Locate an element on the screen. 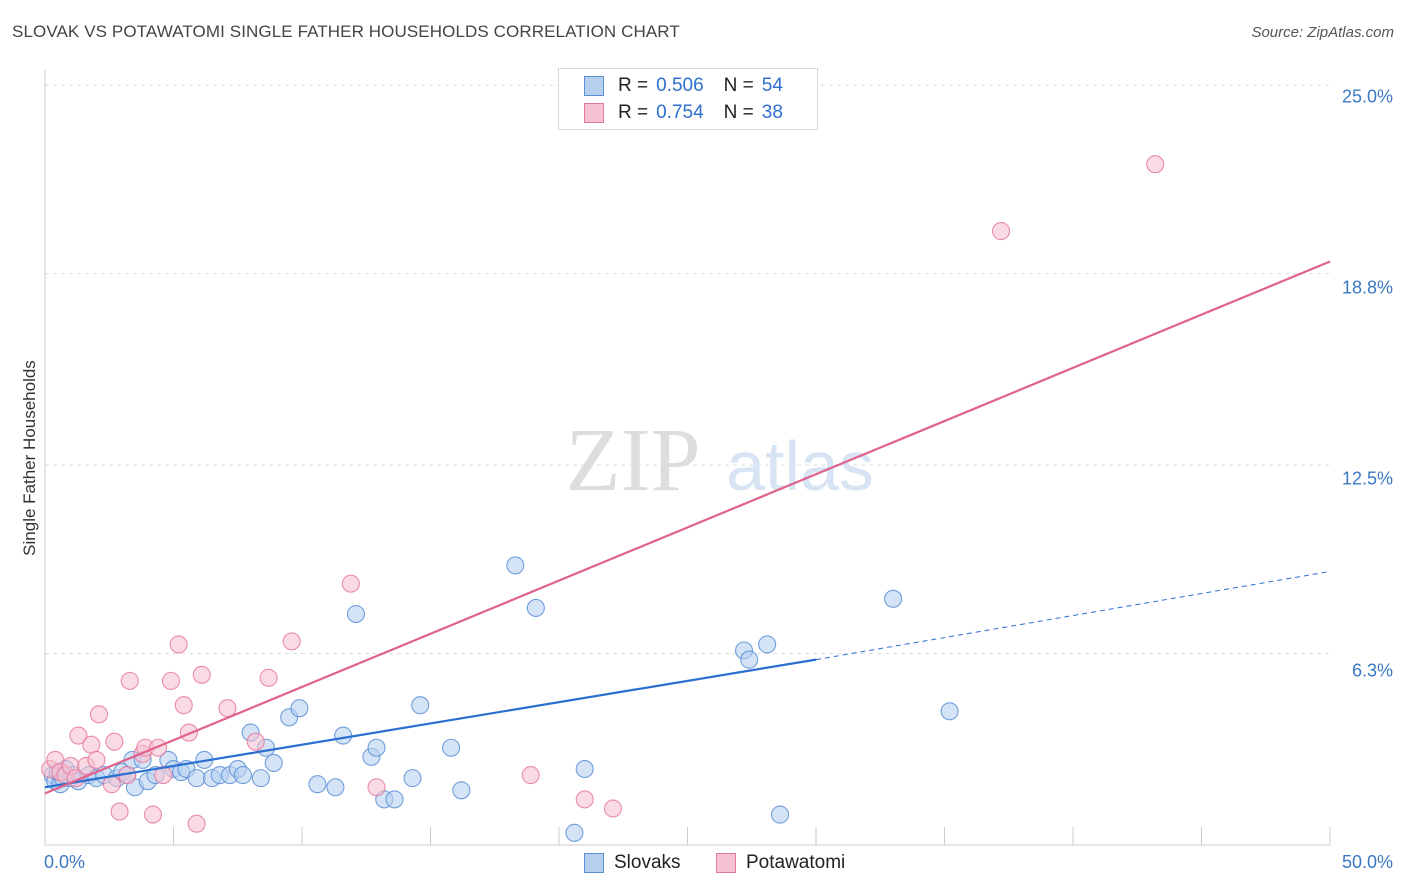  series-legend: Slovaks Potawatomi is located at coordinates (703, 864).